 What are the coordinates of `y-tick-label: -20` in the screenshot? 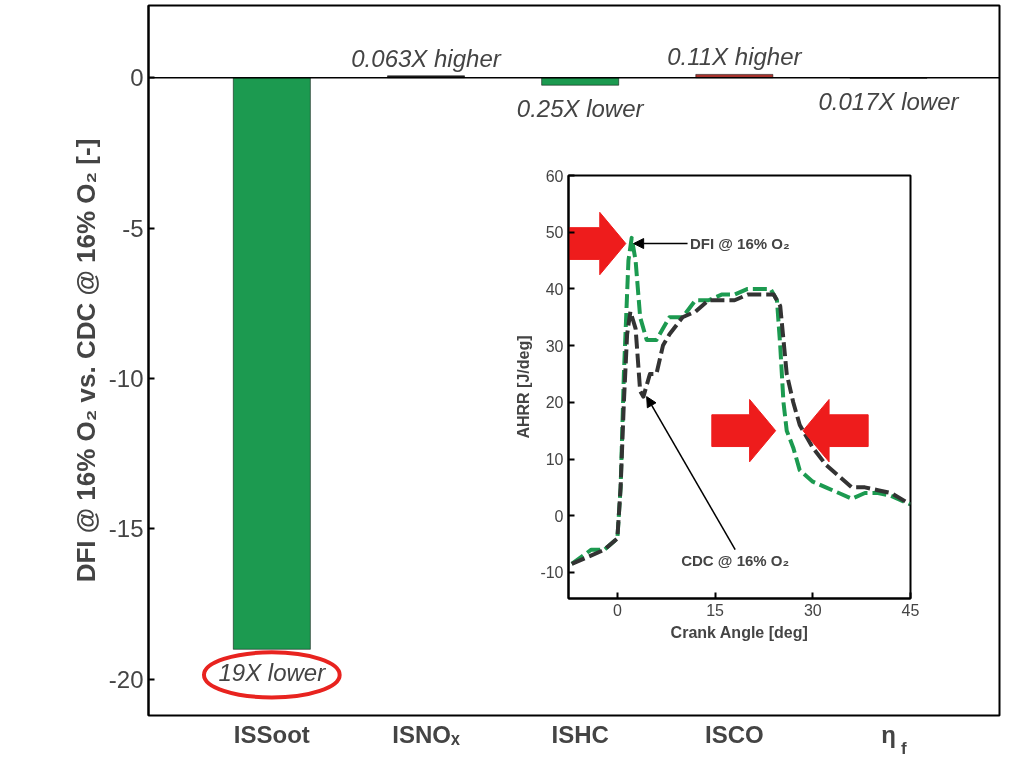 It's located at (126, 679).